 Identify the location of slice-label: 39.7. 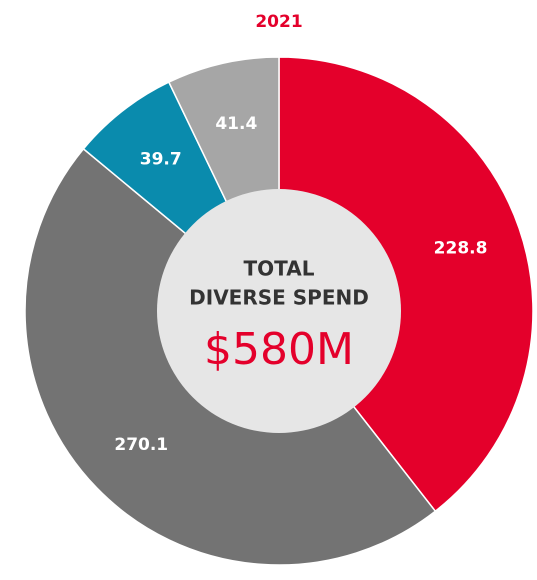
(161, 160).